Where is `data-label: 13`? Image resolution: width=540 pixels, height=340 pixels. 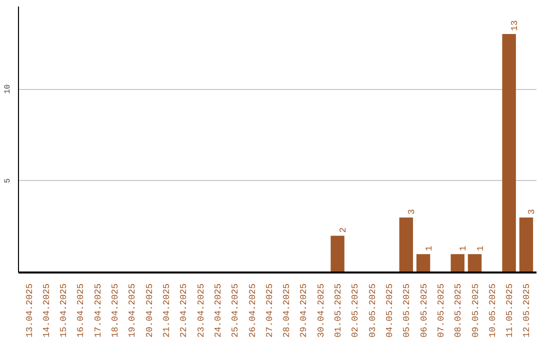
data-label: 13 is located at coordinates (515, 26).